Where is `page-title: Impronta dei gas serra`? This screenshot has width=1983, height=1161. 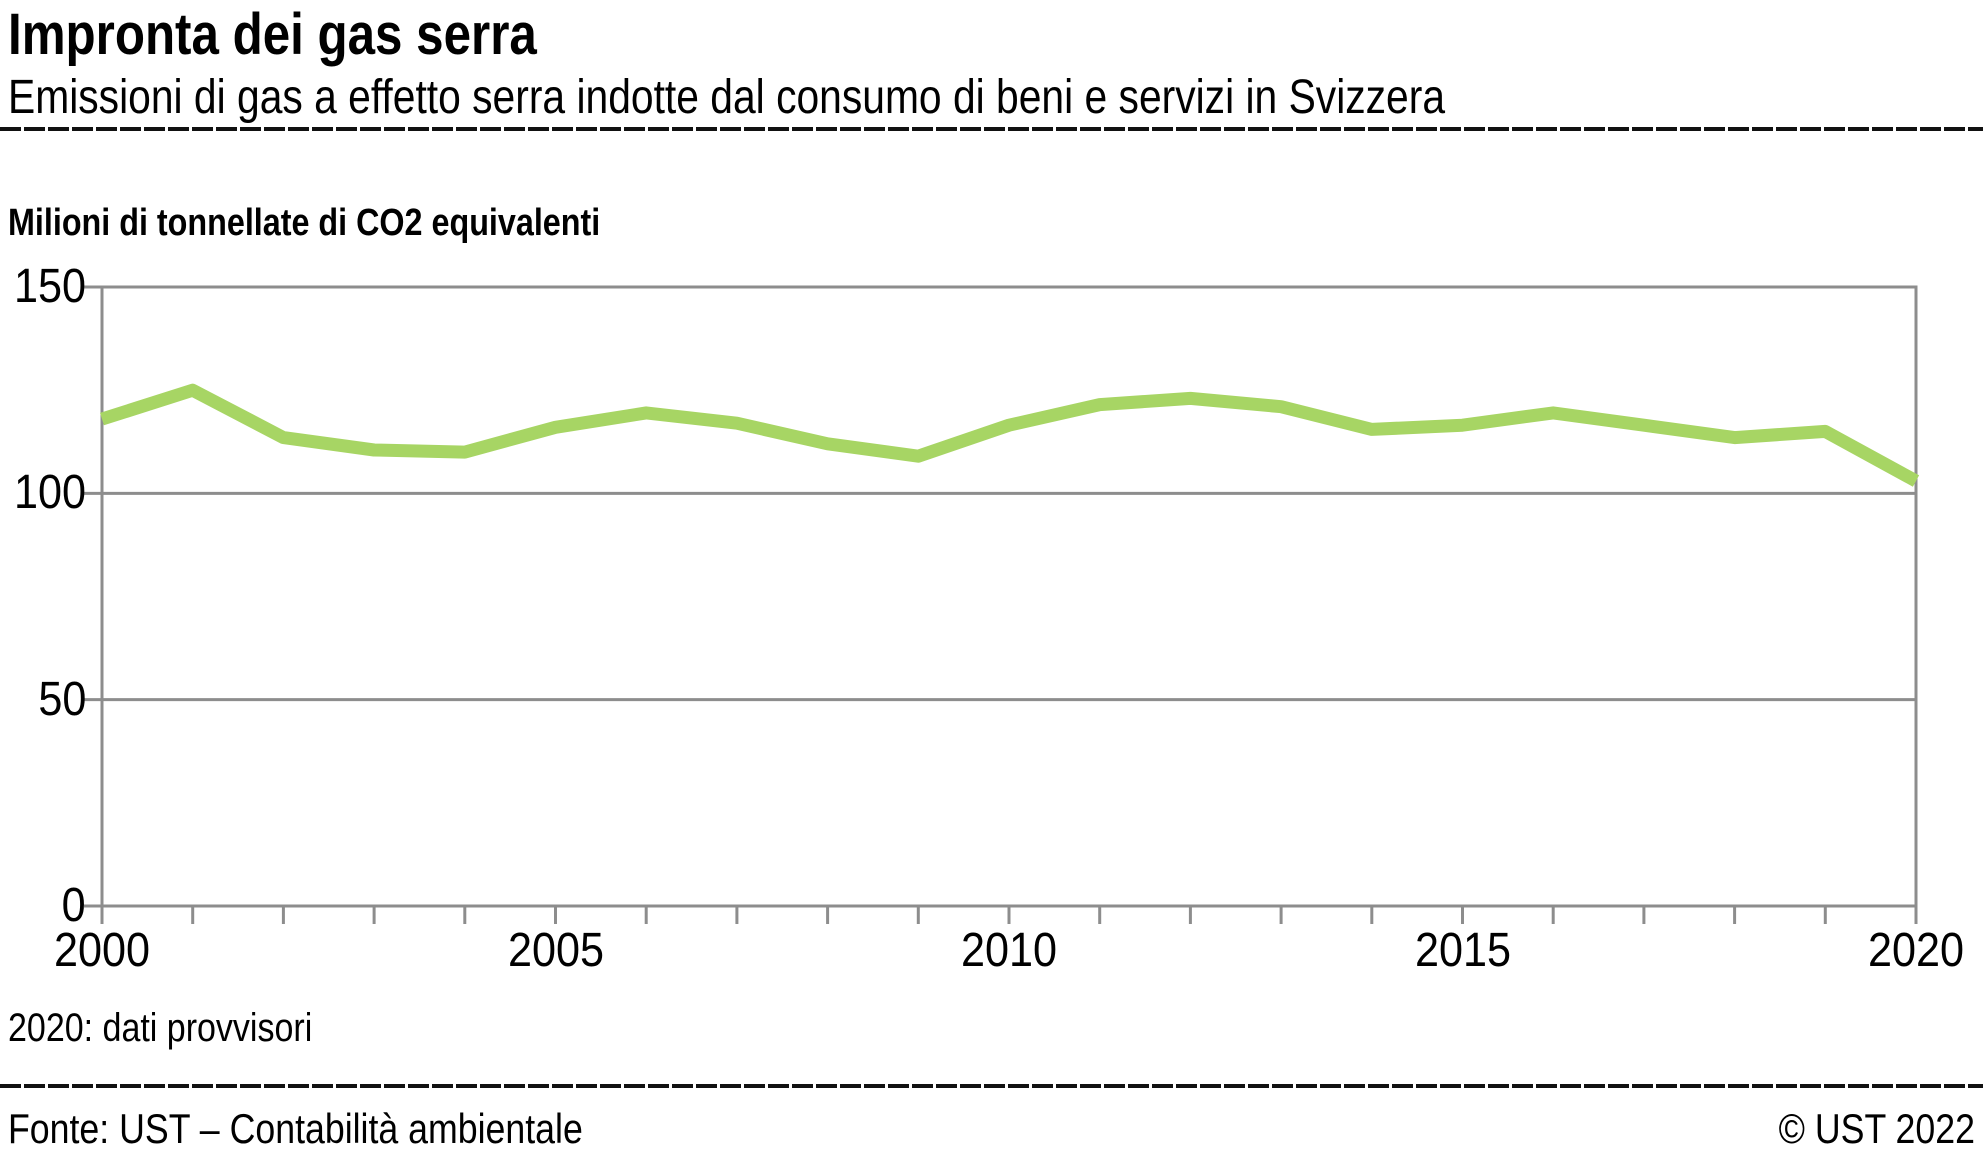
page-title: Impronta dei gas serra is located at coordinates (319, 35).